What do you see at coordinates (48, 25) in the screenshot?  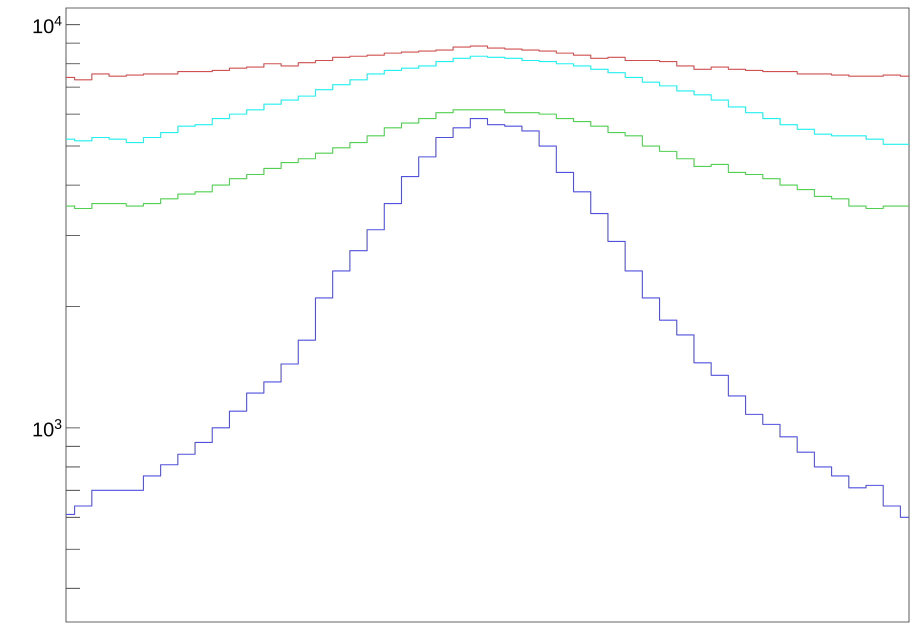 I see `y-tick-label: 10$^{4}$` at bounding box center [48, 25].